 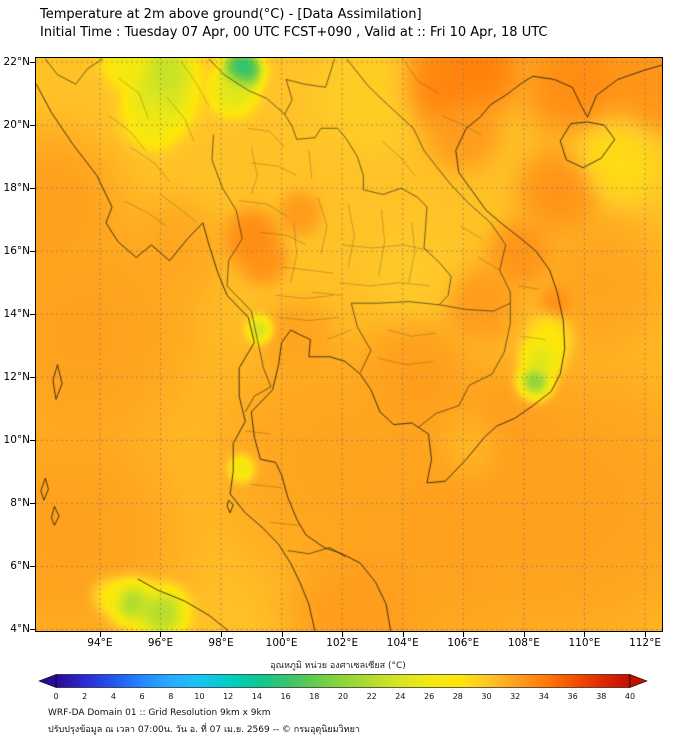 I want to click on lat-tick-label: 18°N, so click(x=16, y=188).